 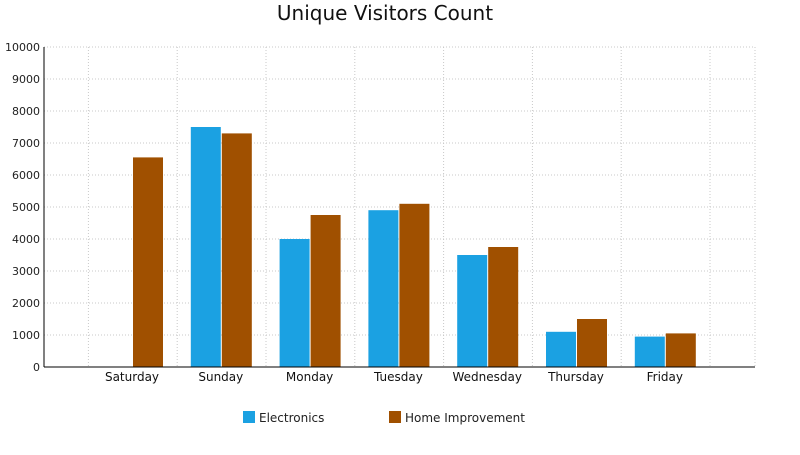 I want to click on y-tick-label: 2000, so click(x=26, y=303).